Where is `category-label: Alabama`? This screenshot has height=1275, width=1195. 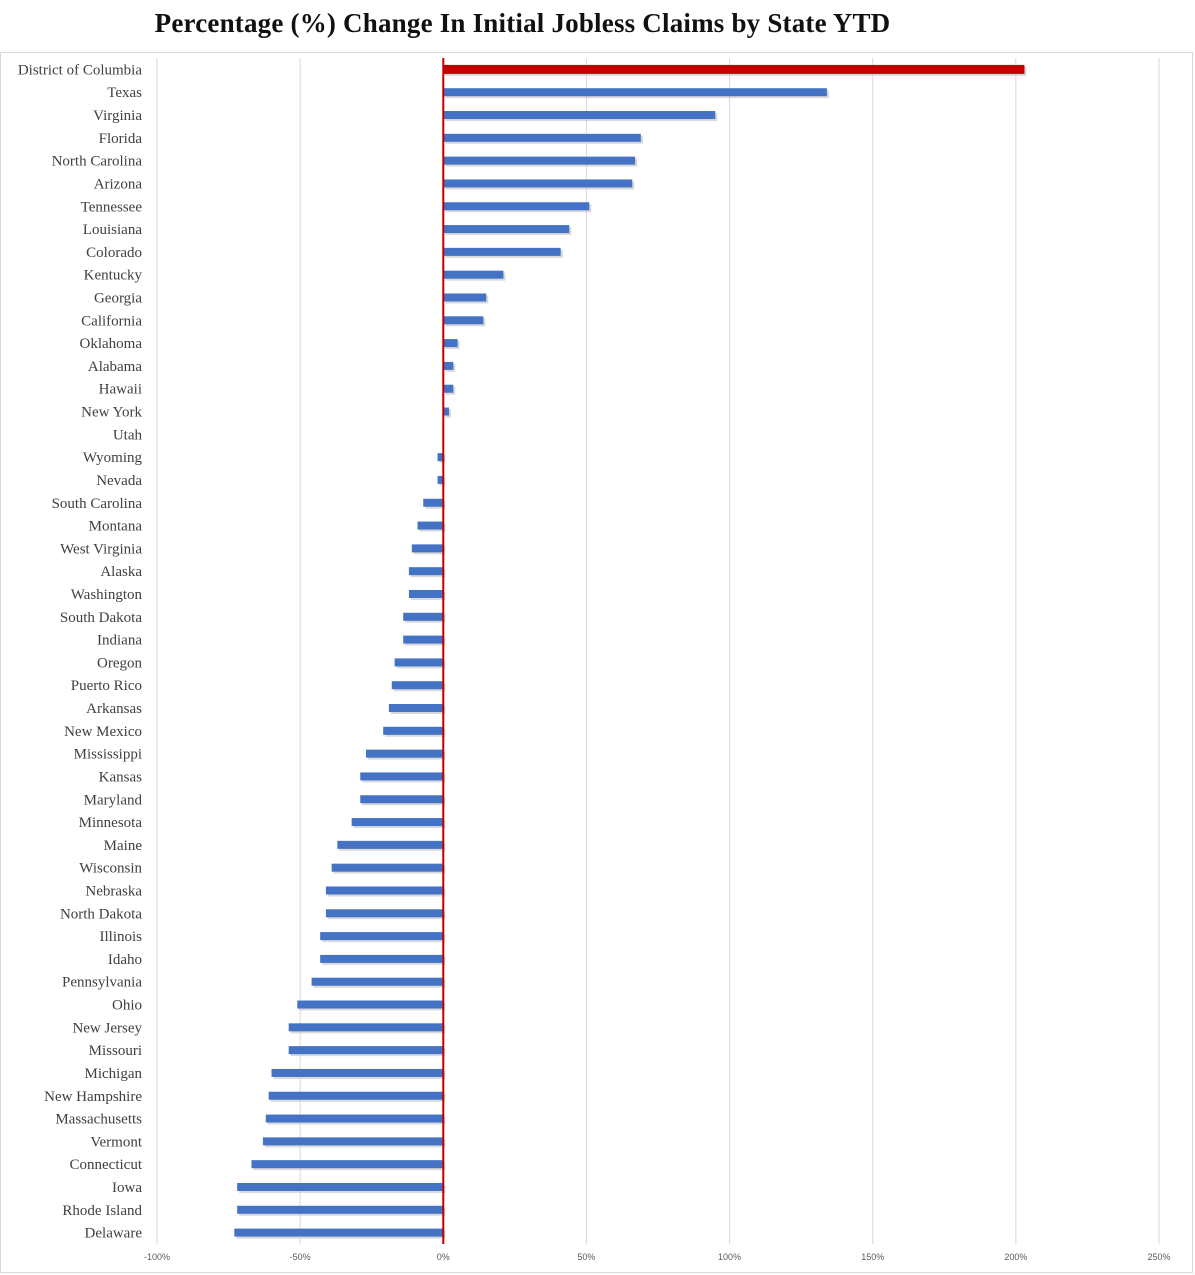 category-label: Alabama is located at coordinates (115, 367).